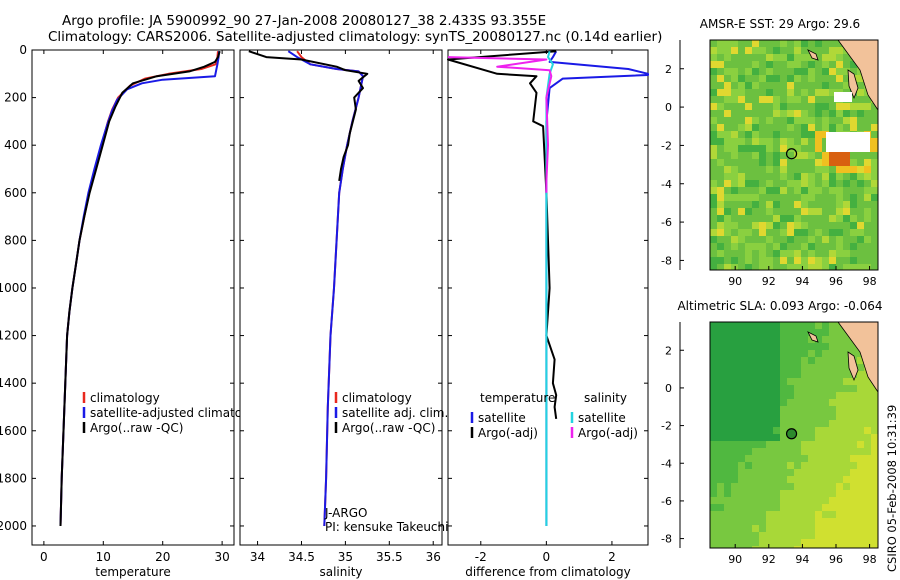 The width and height of the screenshot is (900, 580). What do you see at coordinates (870, 281) in the screenshot?
I see `x-tick-label: 98` at bounding box center [870, 281].